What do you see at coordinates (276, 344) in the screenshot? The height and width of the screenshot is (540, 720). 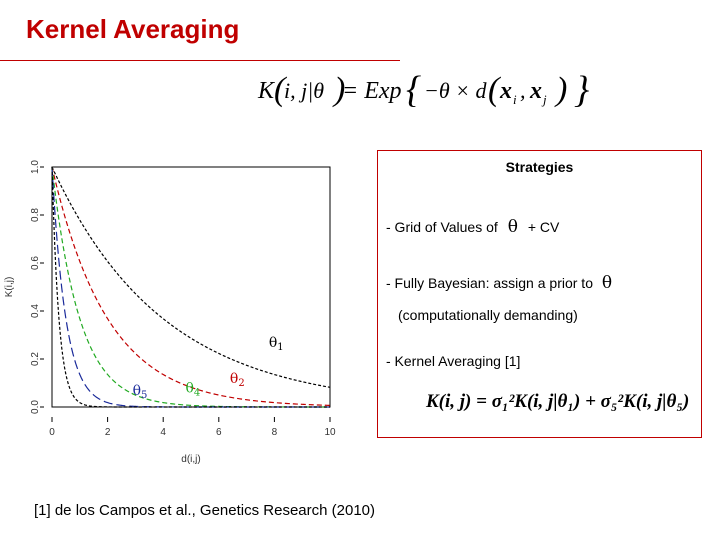 I see `curve-label: θ1` at bounding box center [276, 344].